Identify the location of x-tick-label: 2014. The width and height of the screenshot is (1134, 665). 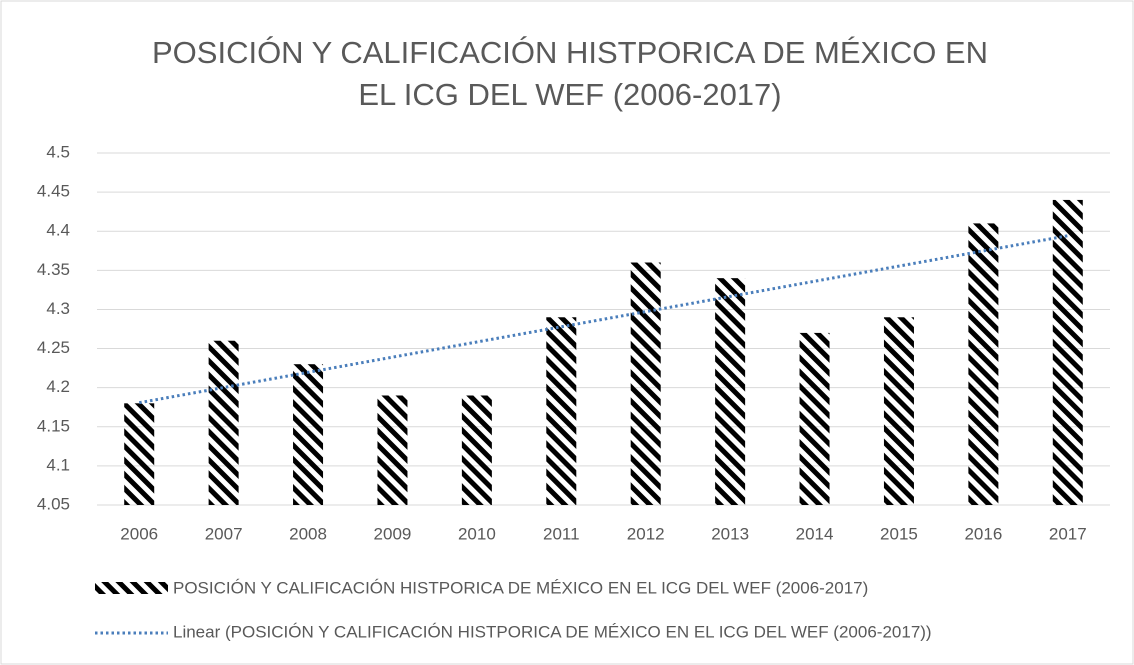
(815, 533).